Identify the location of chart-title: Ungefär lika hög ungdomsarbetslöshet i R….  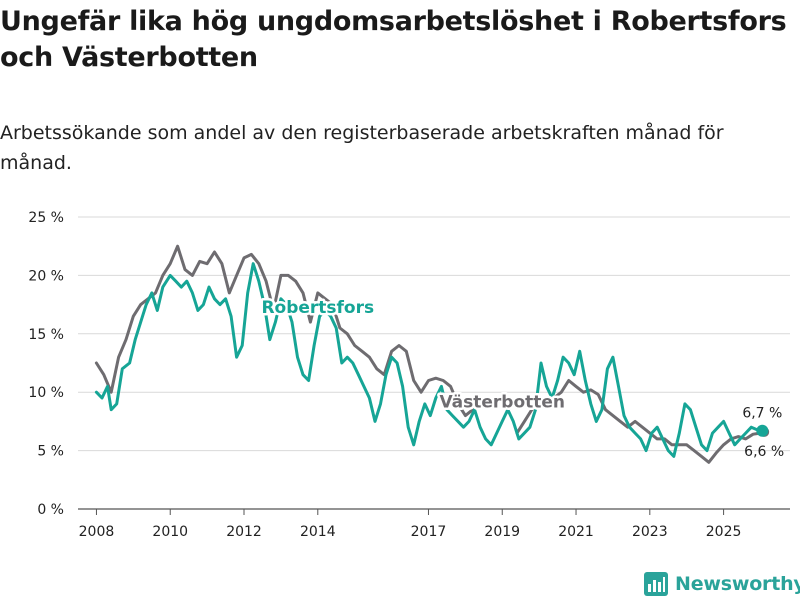
(393, 39).